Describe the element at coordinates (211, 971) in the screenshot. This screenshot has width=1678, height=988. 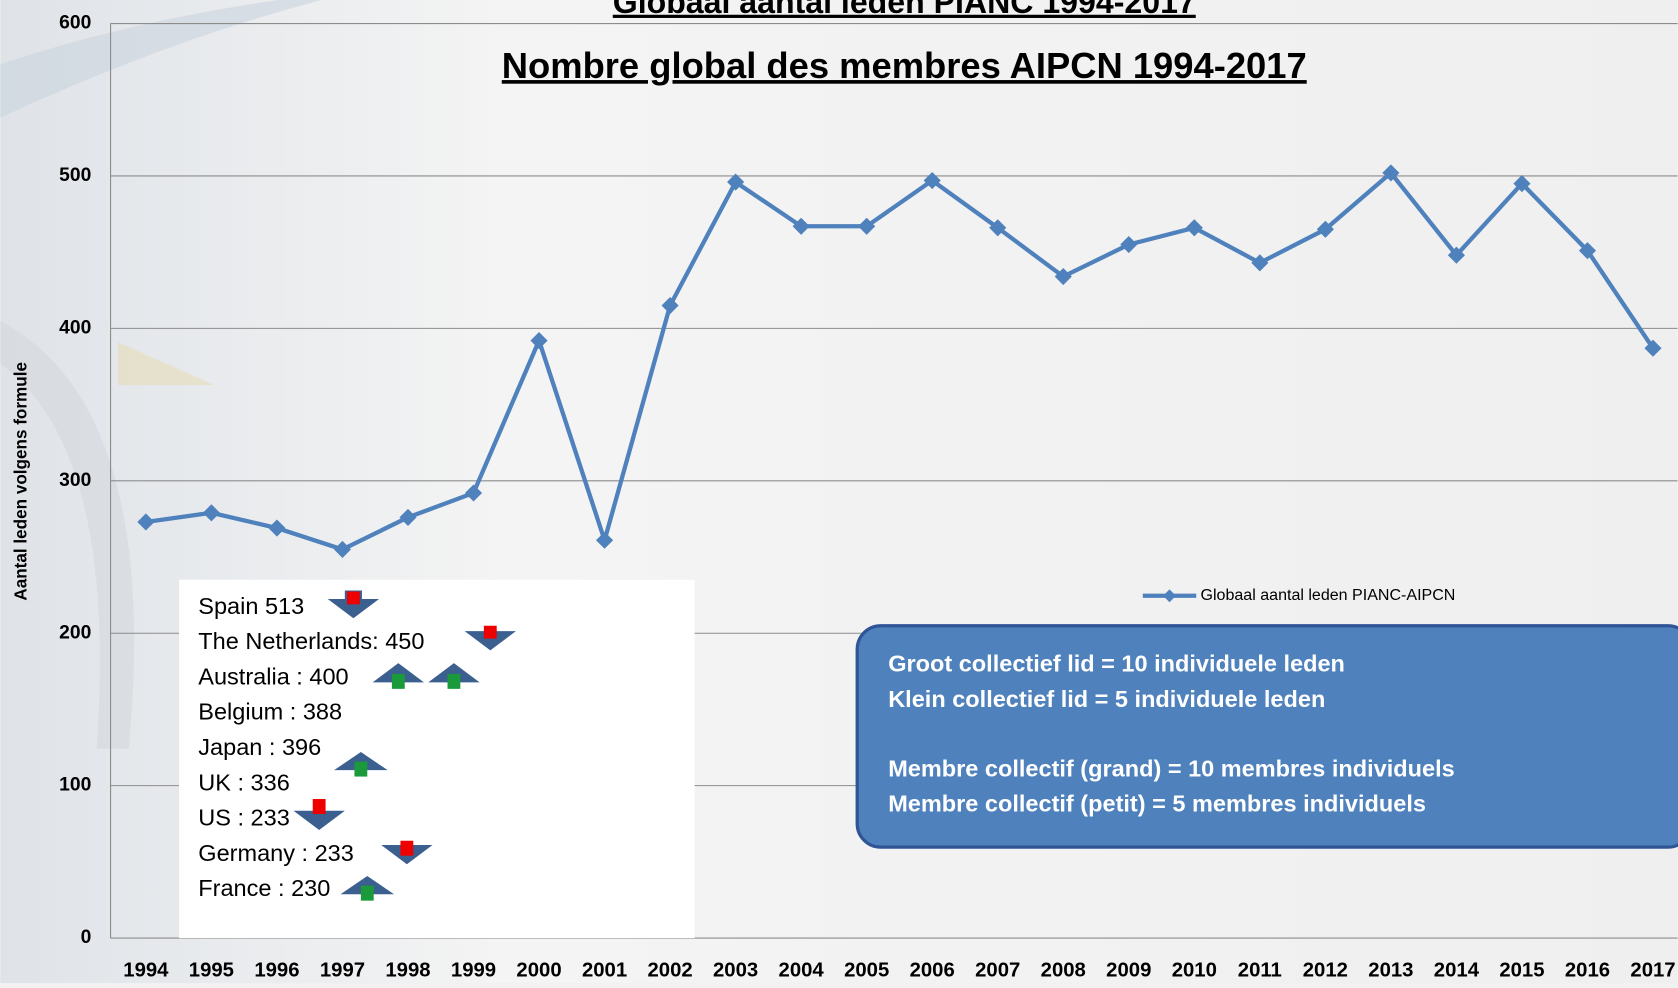
I see `x-tick-label: 1995` at that location.